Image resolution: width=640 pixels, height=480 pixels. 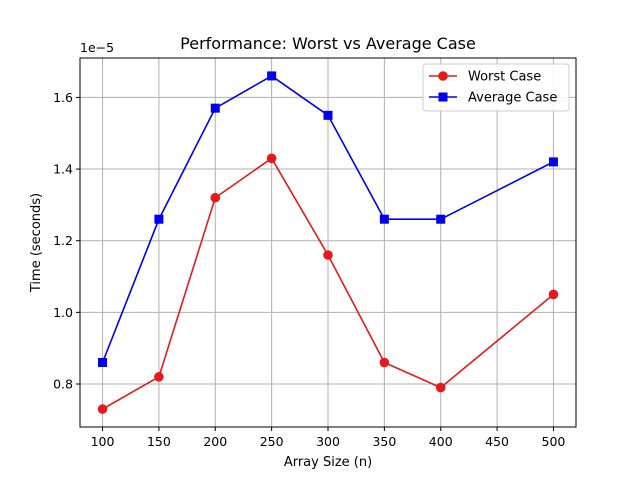 I want to click on legend-marker-average-case, so click(x=443, y=97).